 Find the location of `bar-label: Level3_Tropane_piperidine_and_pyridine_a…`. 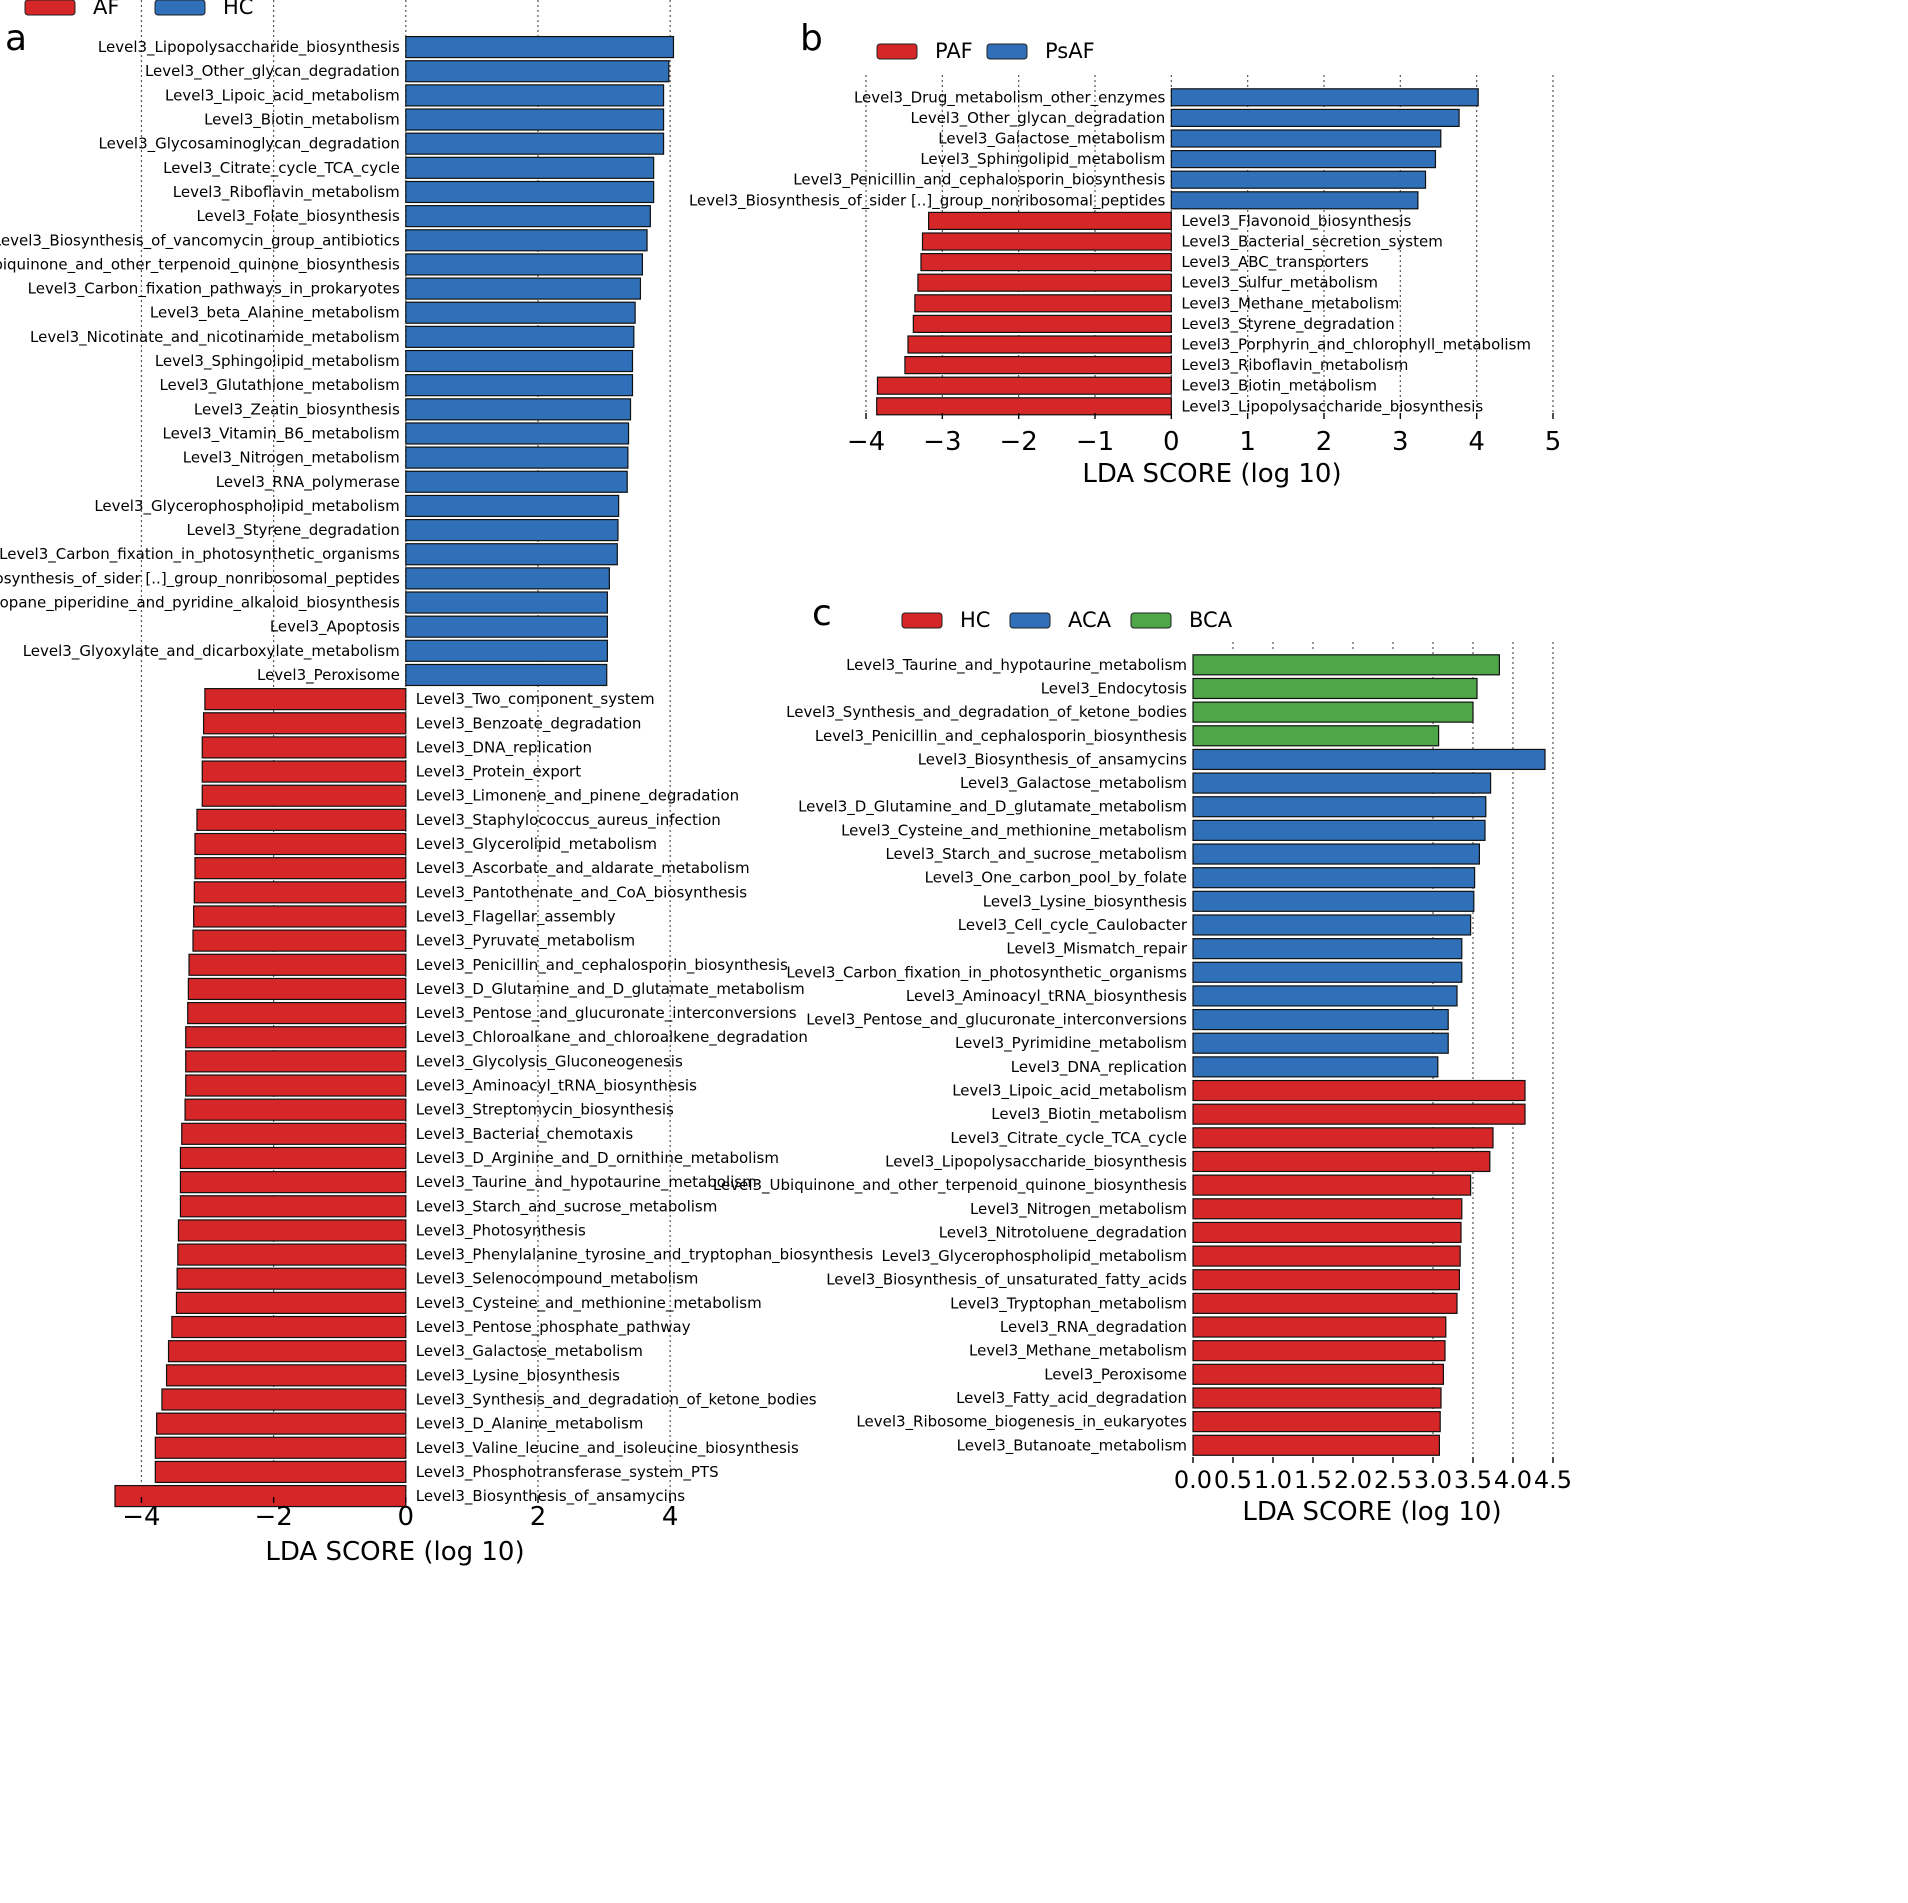

bar-label: Level3_Tropane_piperidine_and_pyridine_a… is located at coordinates (200, 603).